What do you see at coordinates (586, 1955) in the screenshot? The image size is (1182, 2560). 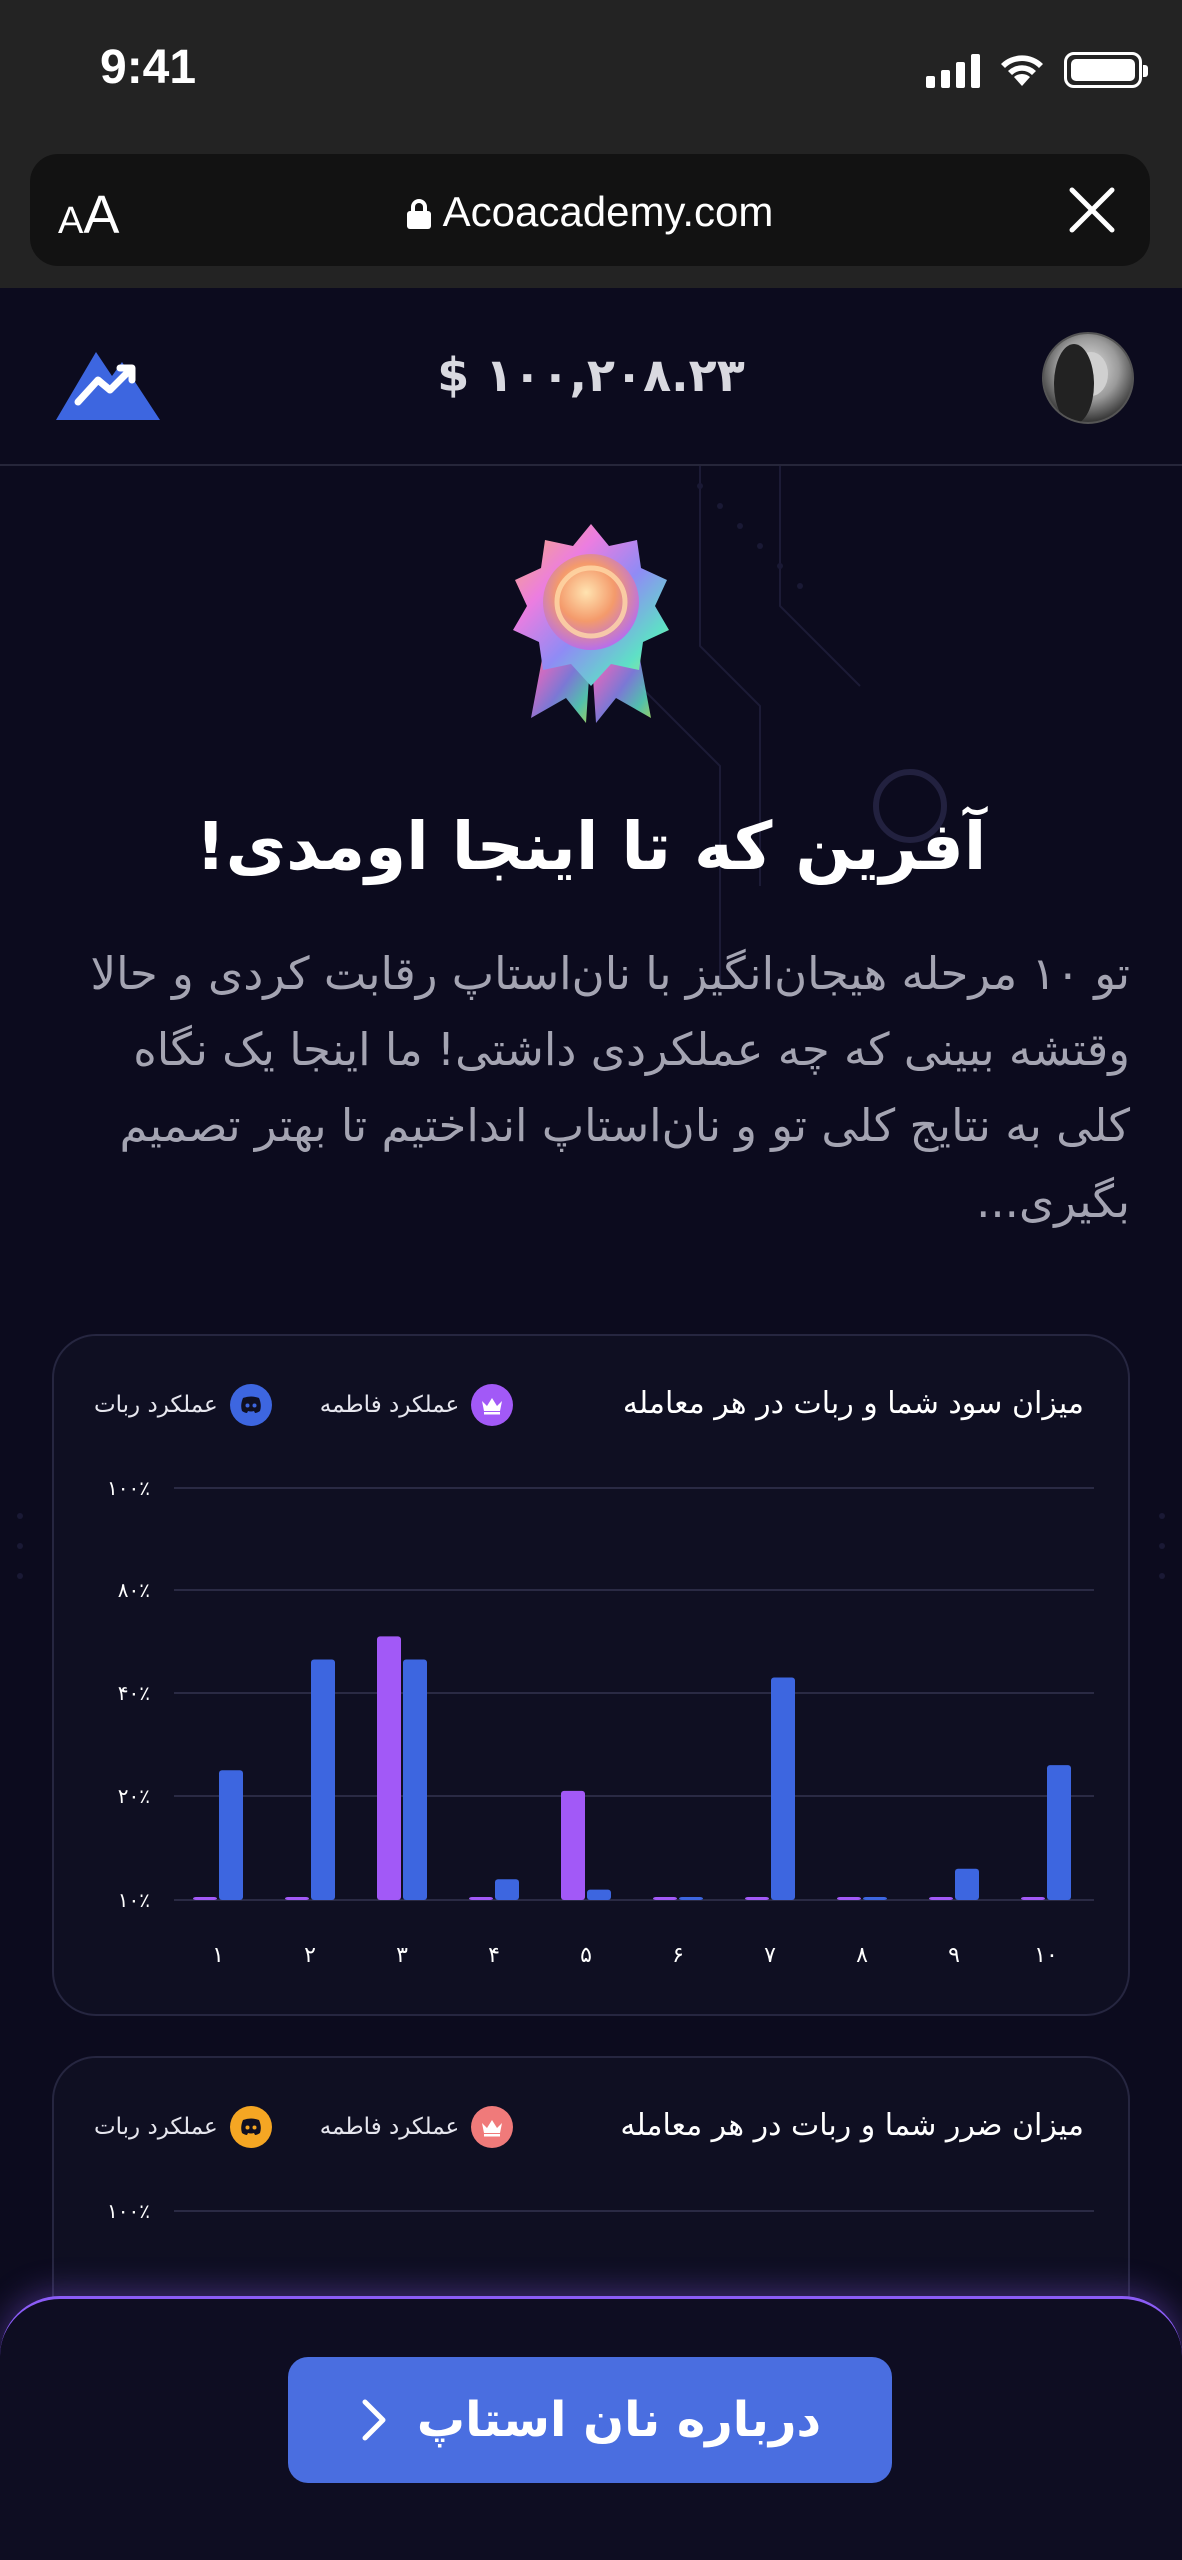 I see `x-tick-label: ۵` at bounding box center [586, 1955].